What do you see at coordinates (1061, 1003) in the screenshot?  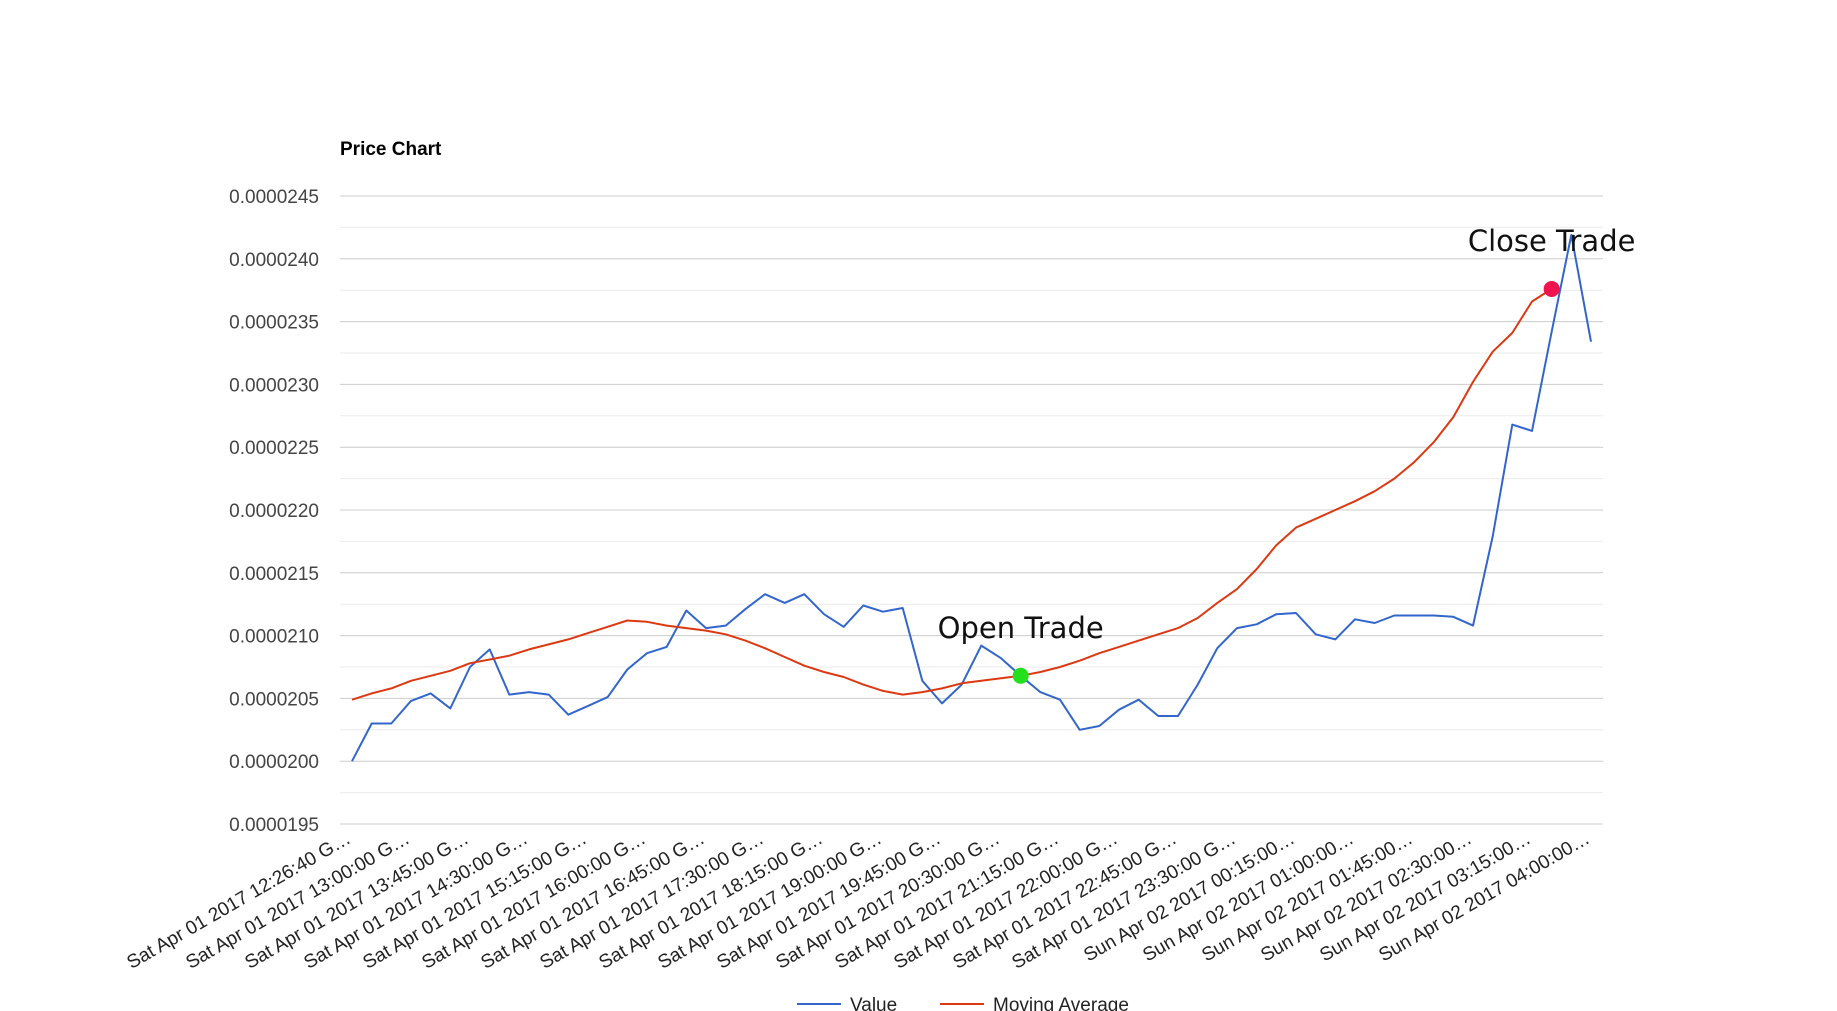 I see `legend-label: Moving Average` at bounding box center [1061, 1003].